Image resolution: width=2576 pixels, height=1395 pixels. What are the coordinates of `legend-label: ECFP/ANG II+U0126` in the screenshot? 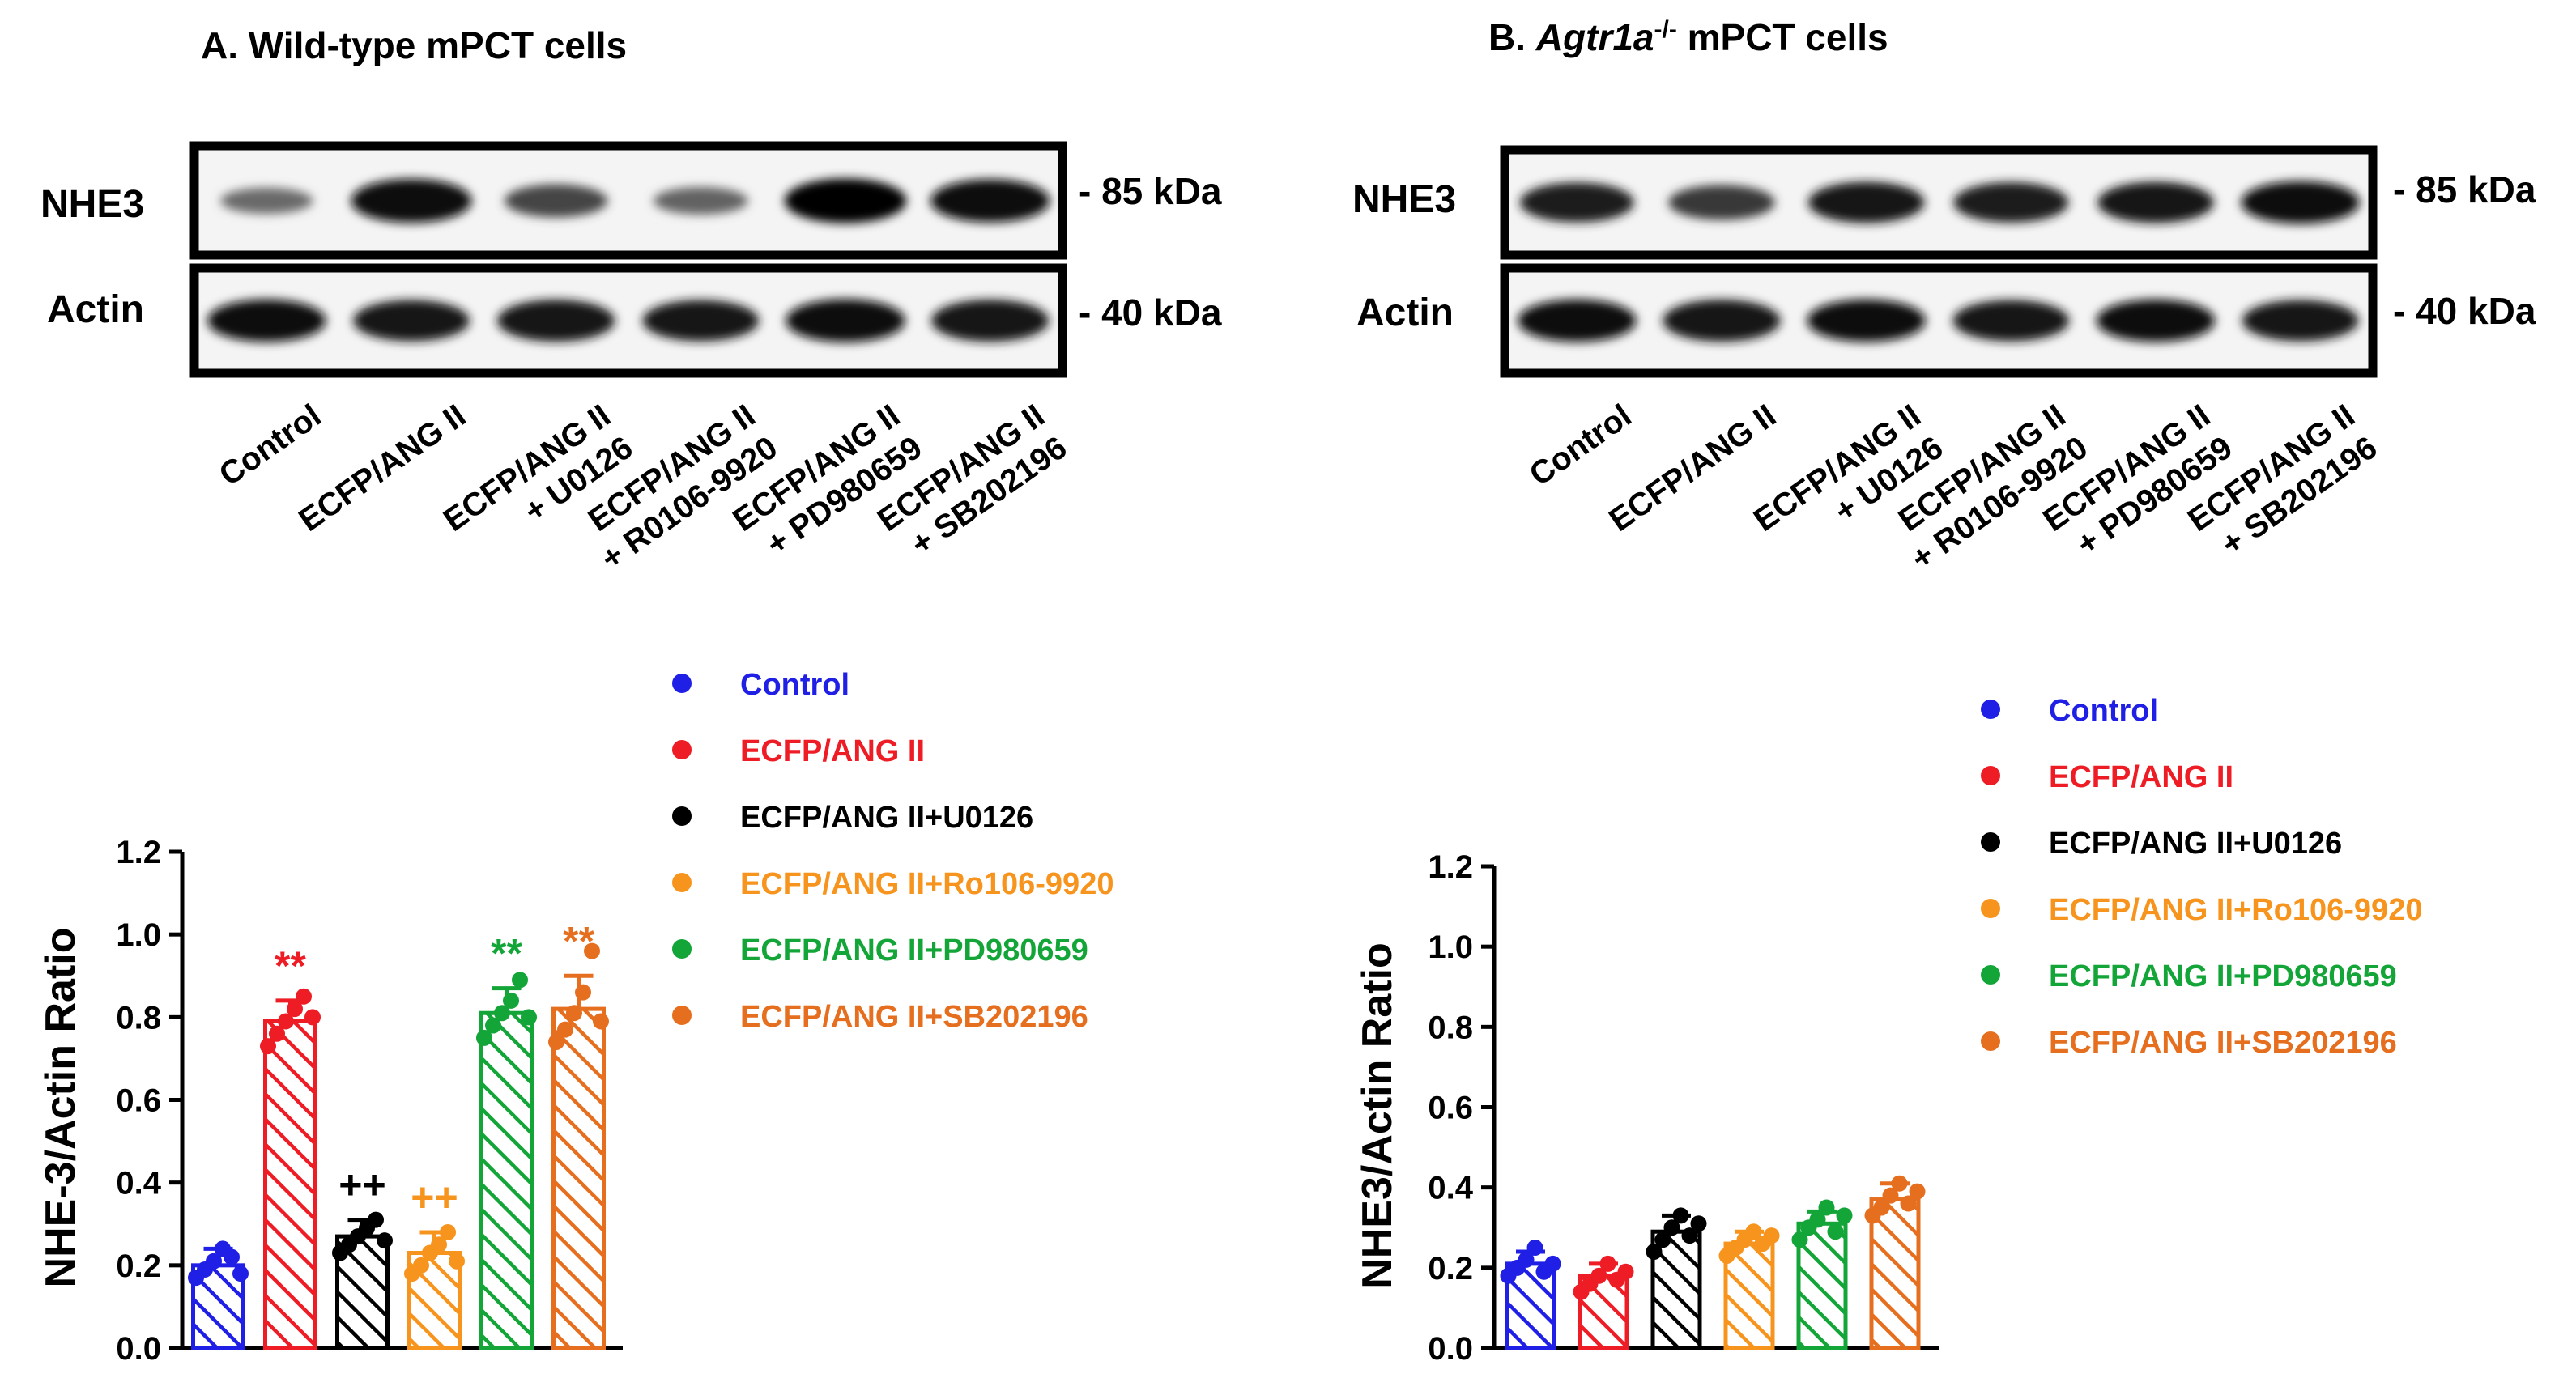 It's located at (886, 818).